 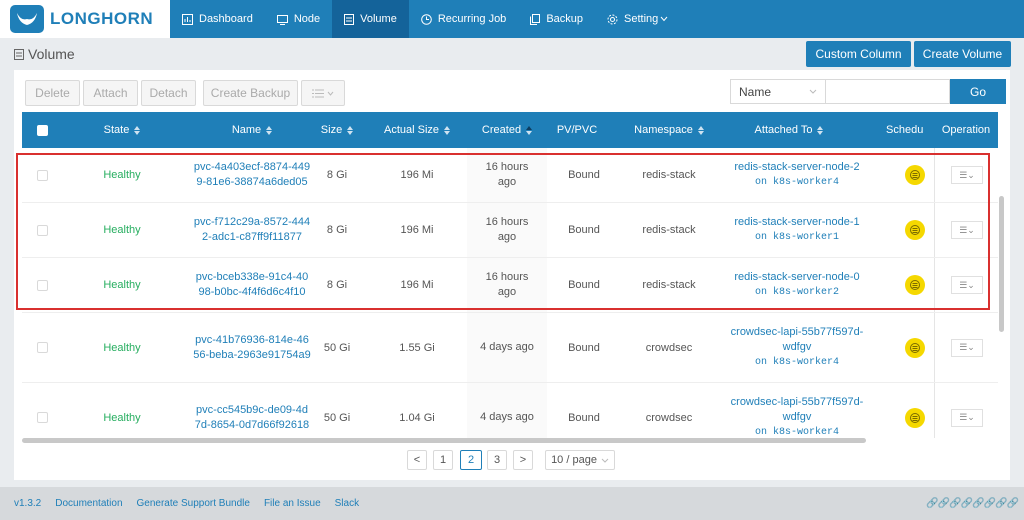 I want to click on create-backup-button: Create Backup, so click(x=250, y=93).